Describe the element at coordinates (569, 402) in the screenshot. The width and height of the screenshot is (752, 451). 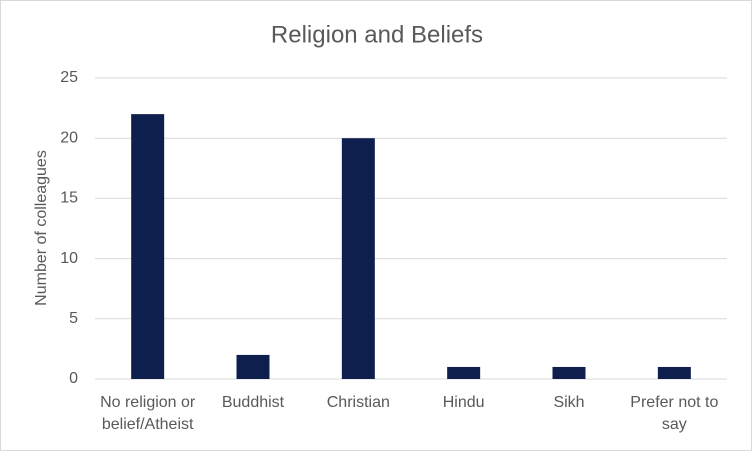
I see `x-tick-label: Sikh` at that location.